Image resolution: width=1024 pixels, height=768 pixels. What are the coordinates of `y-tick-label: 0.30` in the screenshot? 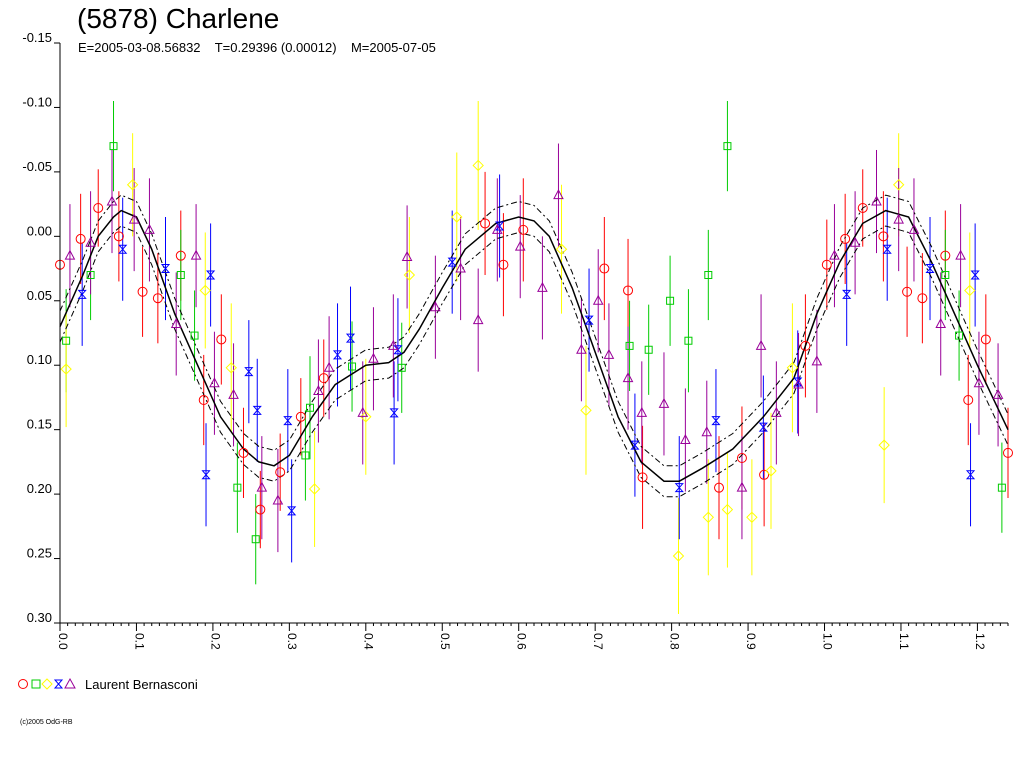 It's located at (39, 617).